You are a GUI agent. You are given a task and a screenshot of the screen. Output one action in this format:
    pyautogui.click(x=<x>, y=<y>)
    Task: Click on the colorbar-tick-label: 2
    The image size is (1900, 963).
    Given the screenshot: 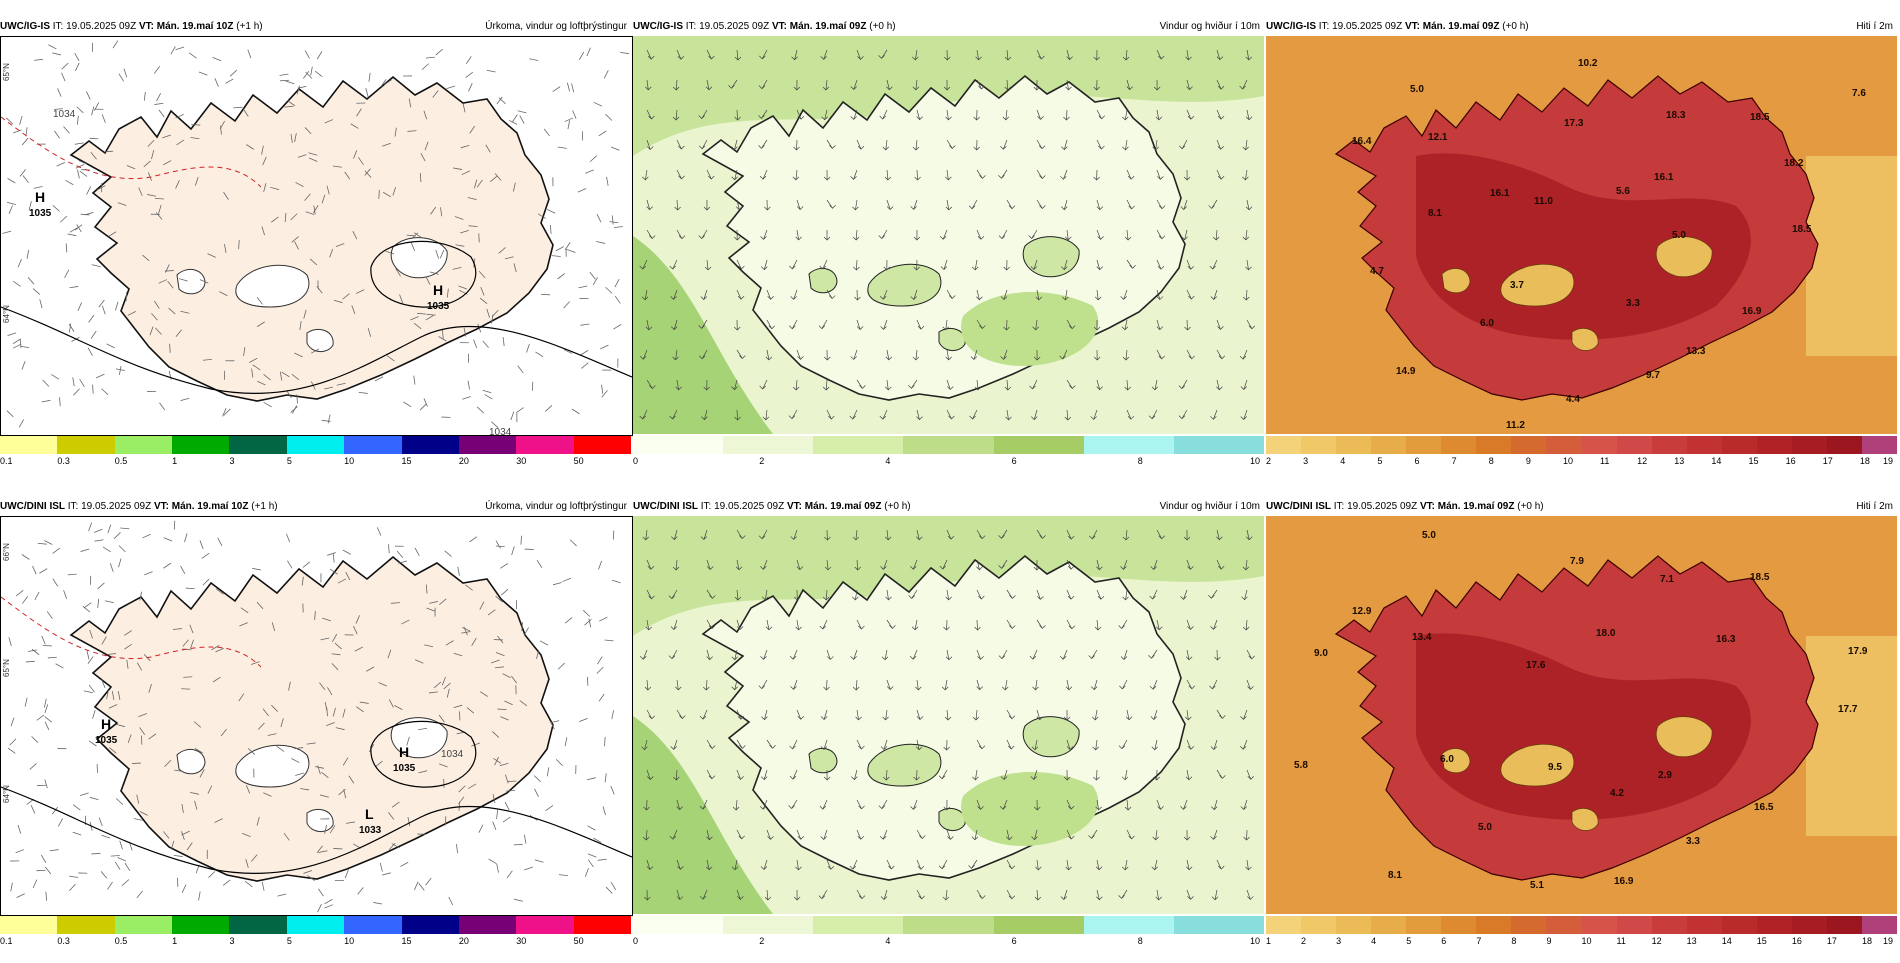 What is the action you would take?
    pyautogui.click(x=761, y=941)
    